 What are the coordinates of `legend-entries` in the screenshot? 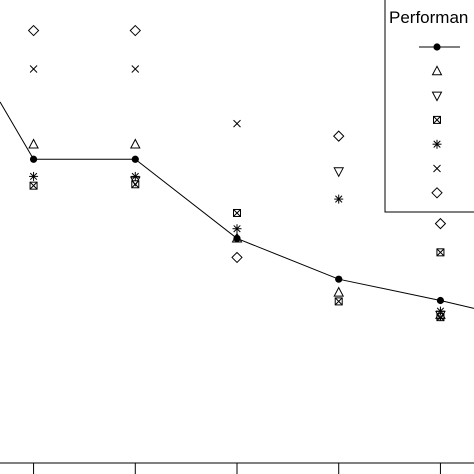 It's located at (439, 121).